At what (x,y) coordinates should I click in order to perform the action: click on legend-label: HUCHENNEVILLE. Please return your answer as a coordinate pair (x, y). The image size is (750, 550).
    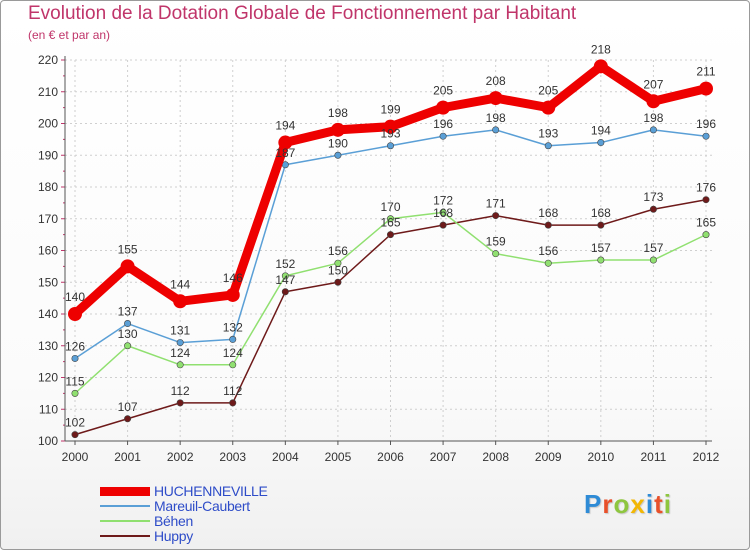
    Looking at the image, I should click on (211, 491).